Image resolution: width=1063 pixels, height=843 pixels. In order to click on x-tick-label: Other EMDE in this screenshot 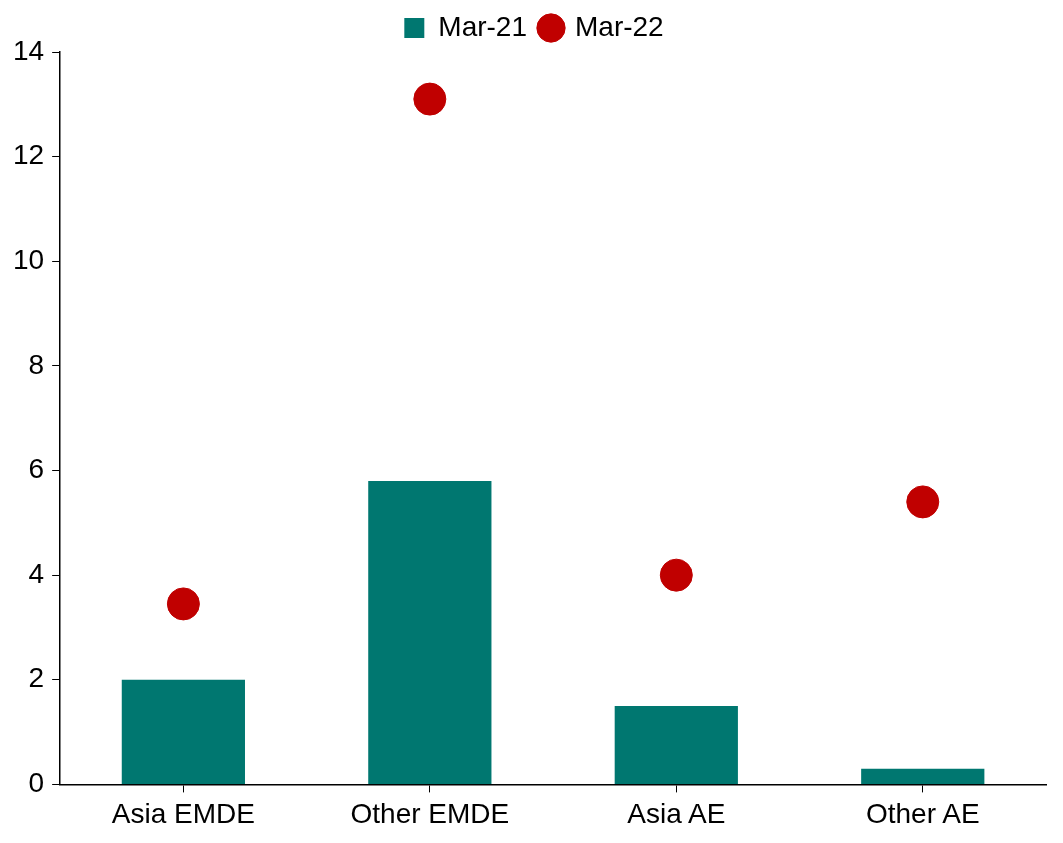, I will do `click(430, 813)`.